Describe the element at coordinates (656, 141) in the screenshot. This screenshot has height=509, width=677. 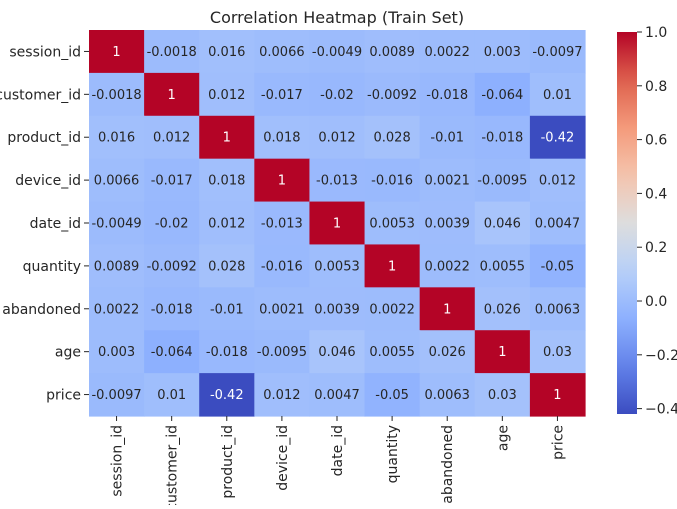
I see `colorbar-tick-label: 0.6` at that location.